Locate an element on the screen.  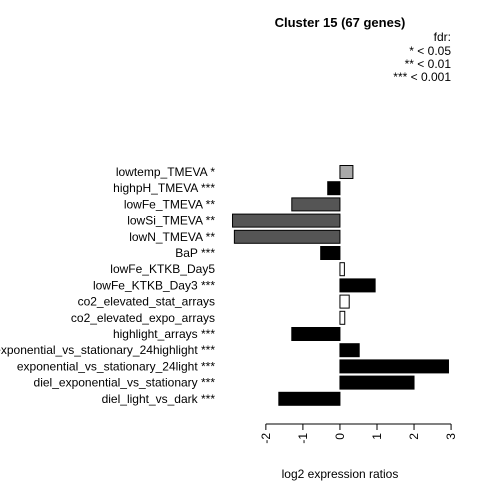
y-tick-label: BaP *** is located at coordinates (195, 253).